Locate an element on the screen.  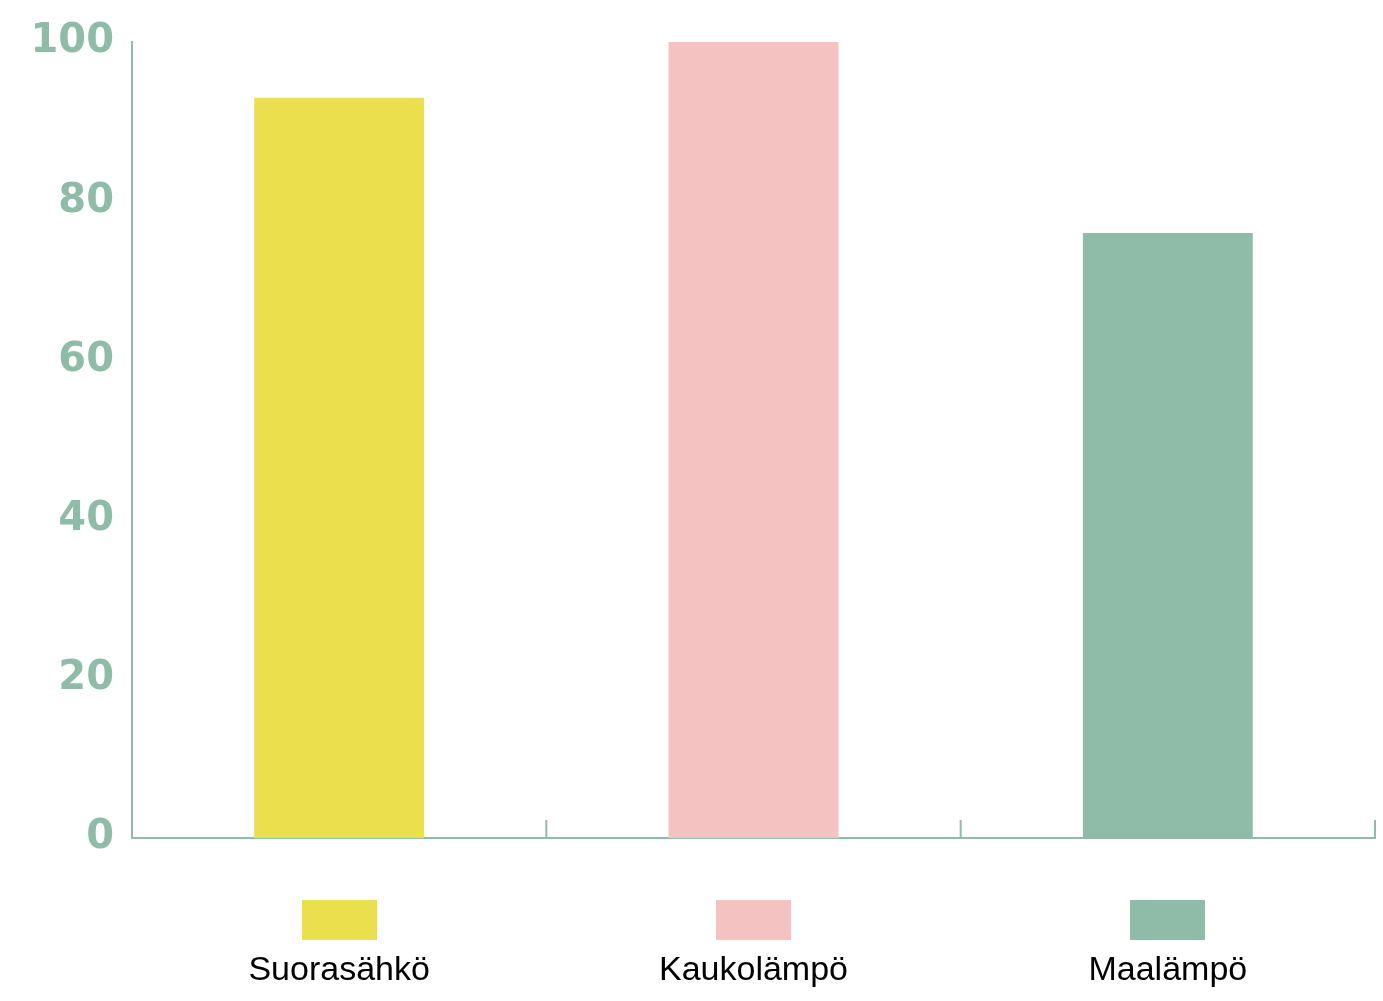
y-tick-label: 0 is located at coordinates (100, 834).